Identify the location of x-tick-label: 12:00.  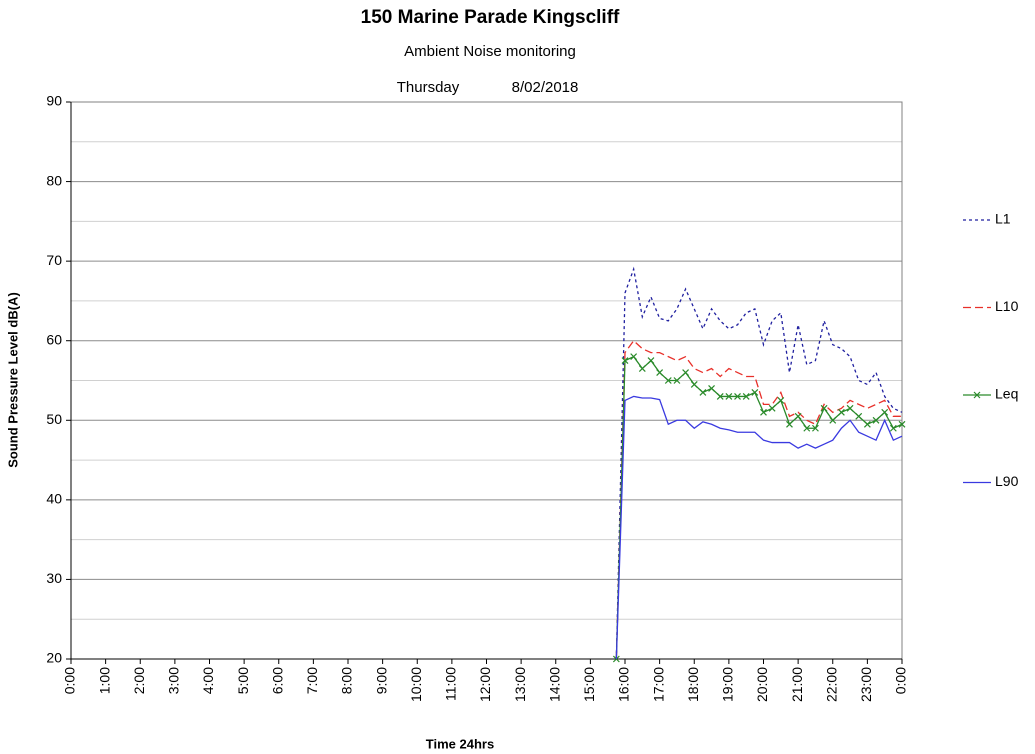
(485, 684).